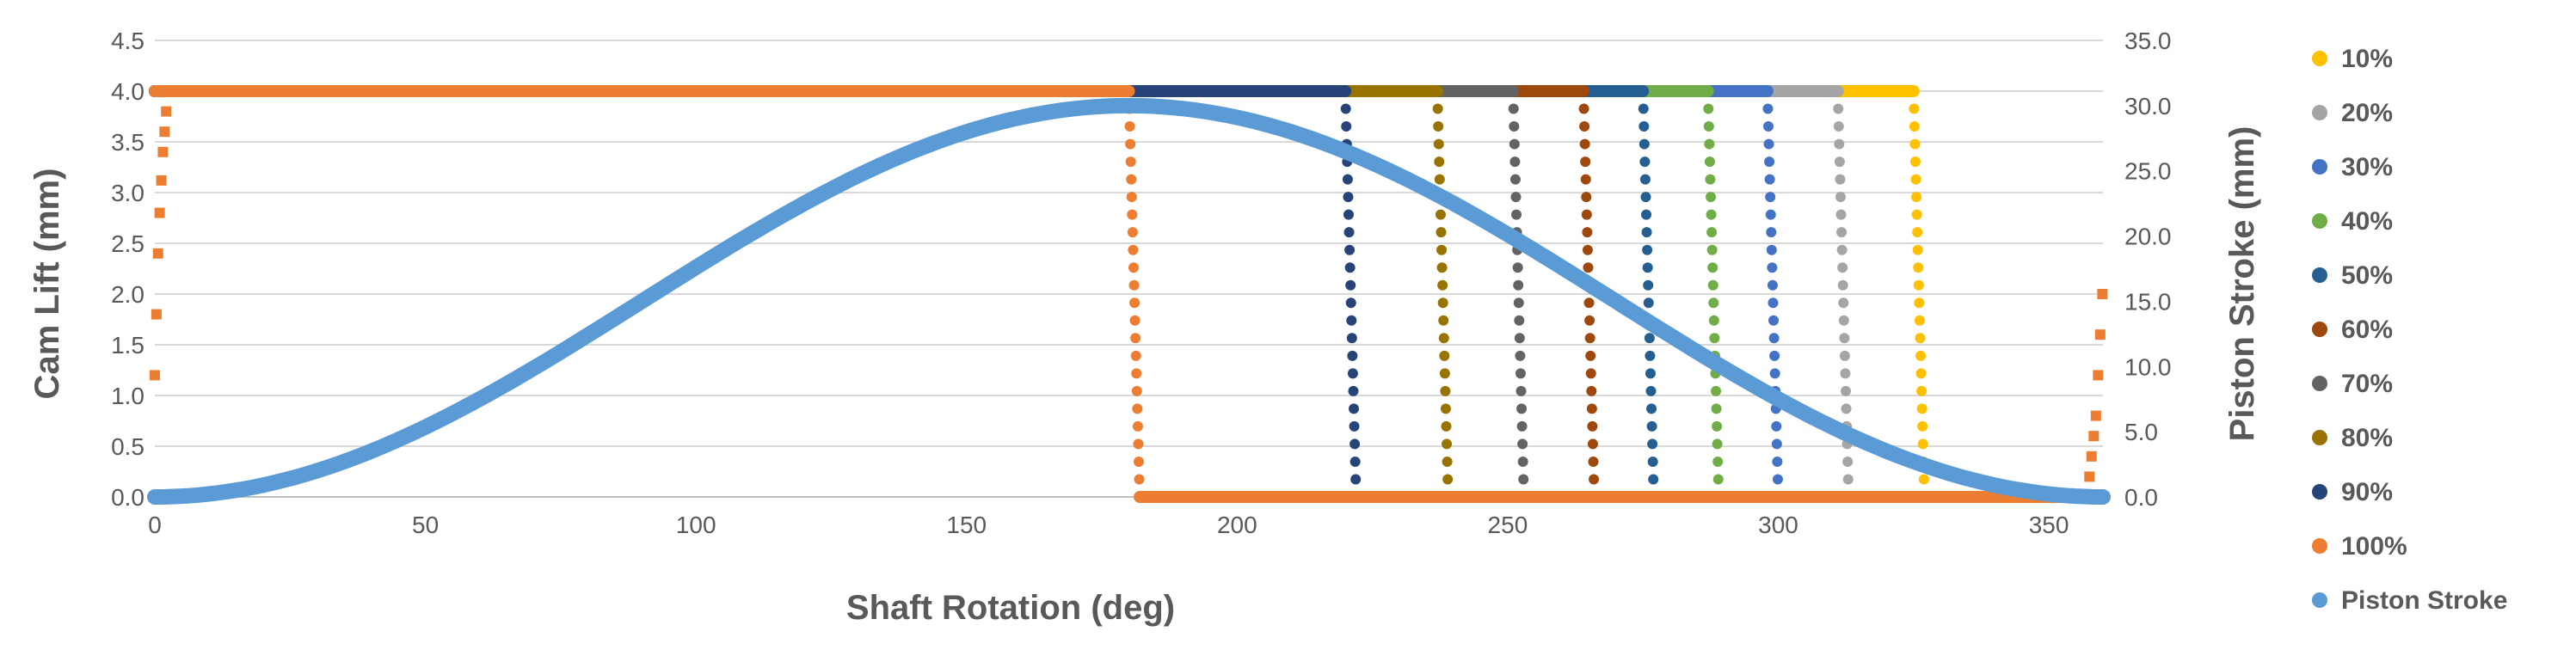 Image resolution: width=2576 pixels, height=656 pixels. What do you see at coordinates (696, 525) in the screenshot?
I see `x-tick-label: 100` at bounding box center [696, 525].